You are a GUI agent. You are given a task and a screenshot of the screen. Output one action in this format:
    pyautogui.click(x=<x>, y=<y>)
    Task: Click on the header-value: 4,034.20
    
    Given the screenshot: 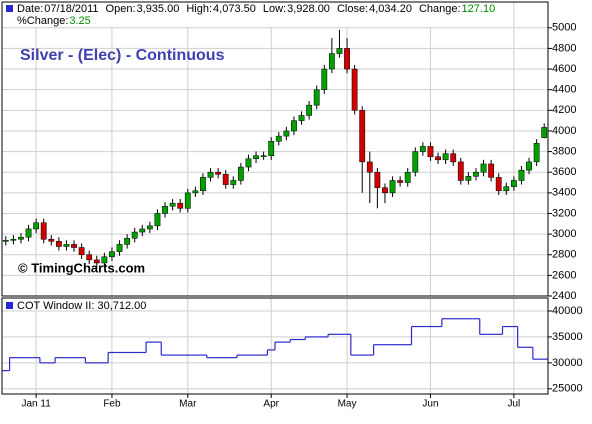 What is the action you would take?
    pyautogui.click(x=390, y=9)
    